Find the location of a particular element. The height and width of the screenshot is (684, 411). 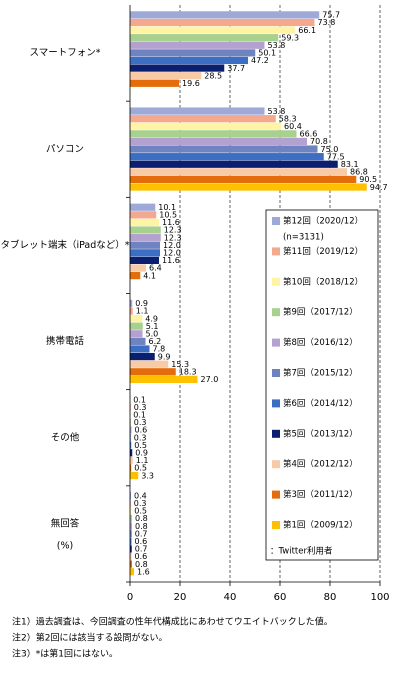

value-label: 1.6 is located at coordinates (143, 571).